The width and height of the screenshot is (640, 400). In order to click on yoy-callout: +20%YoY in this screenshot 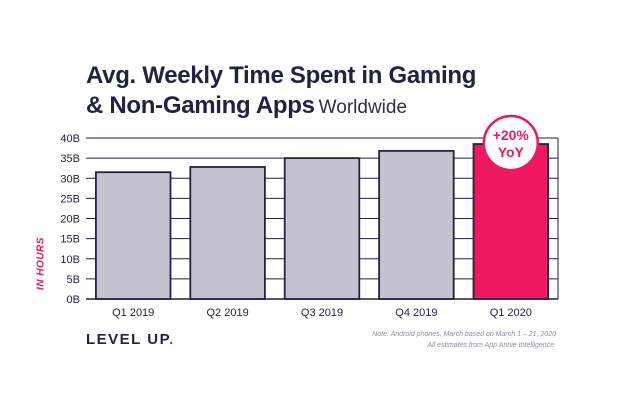, I will do `click(511, 143)`.